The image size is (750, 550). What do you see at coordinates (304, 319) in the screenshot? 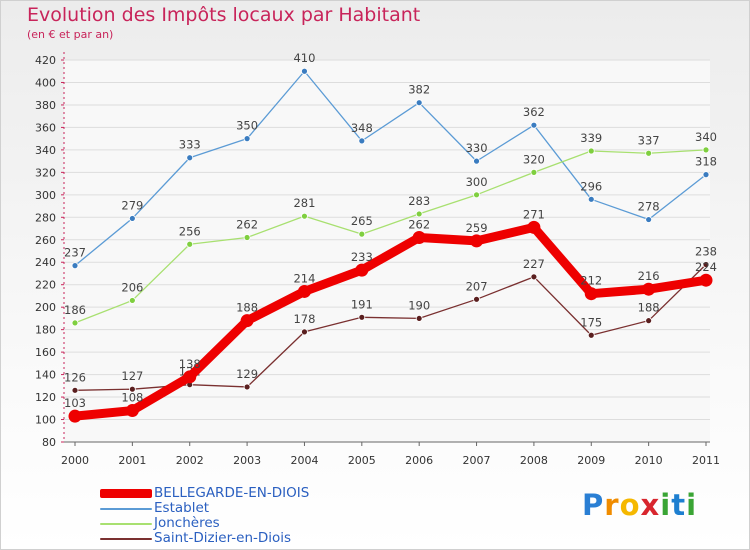
I see `data-label: 178` at bounding box center [304, 319].